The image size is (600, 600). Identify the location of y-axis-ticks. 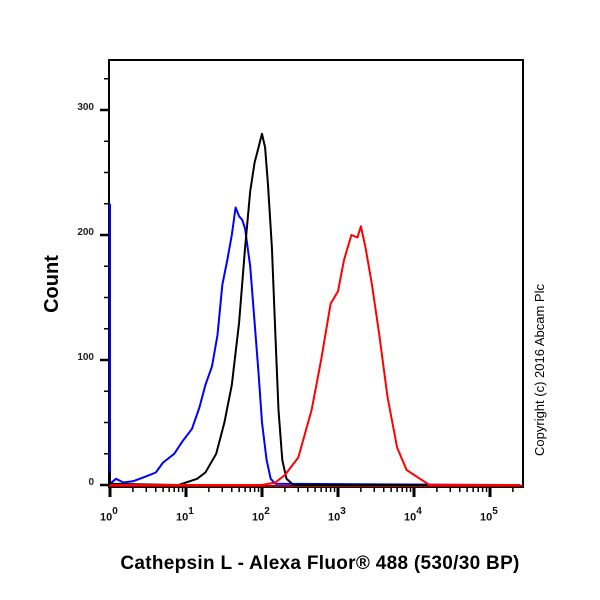
(104, 282).